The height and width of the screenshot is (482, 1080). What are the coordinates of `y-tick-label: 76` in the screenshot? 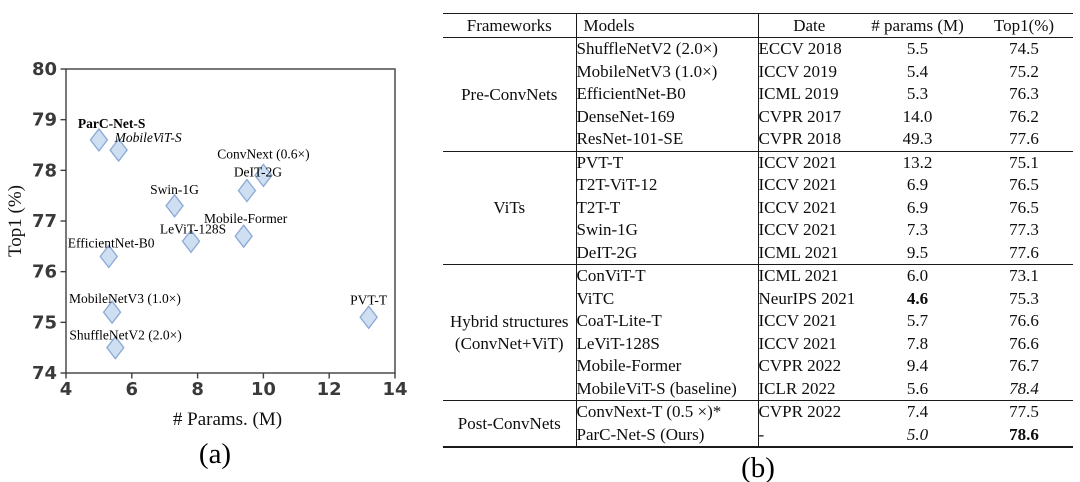 It's located at (44, 272).